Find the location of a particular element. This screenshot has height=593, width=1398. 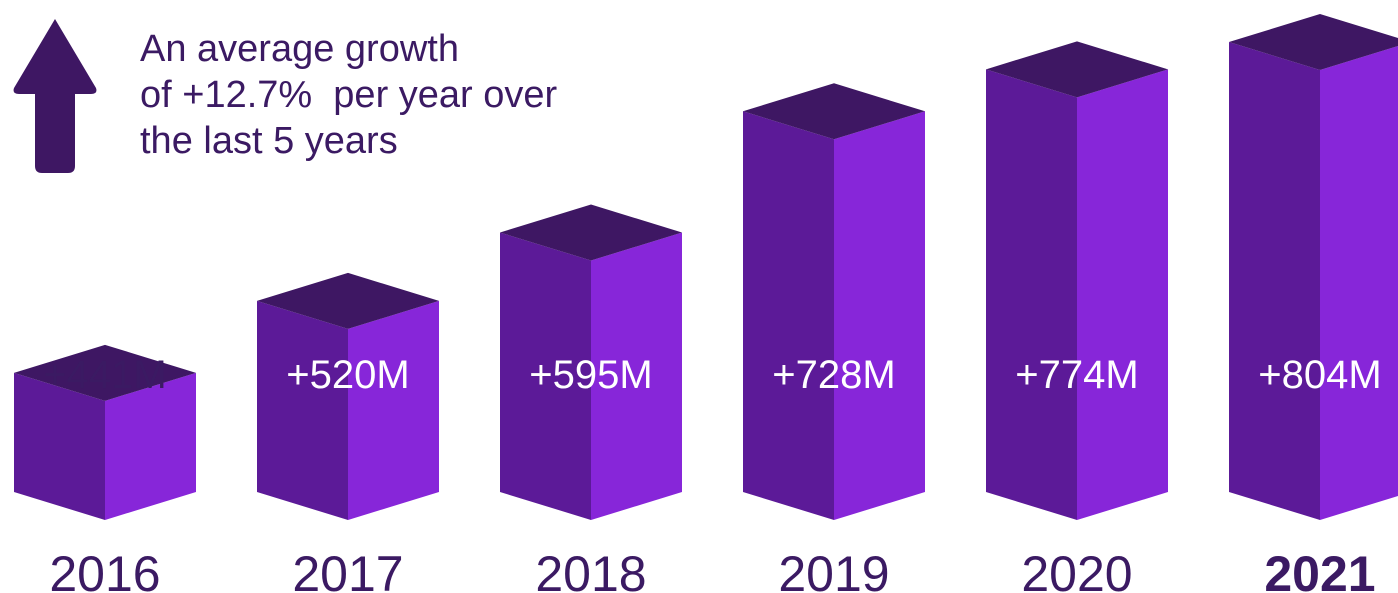

year-label-2019: 2019 is located at coordinates (833, 569).